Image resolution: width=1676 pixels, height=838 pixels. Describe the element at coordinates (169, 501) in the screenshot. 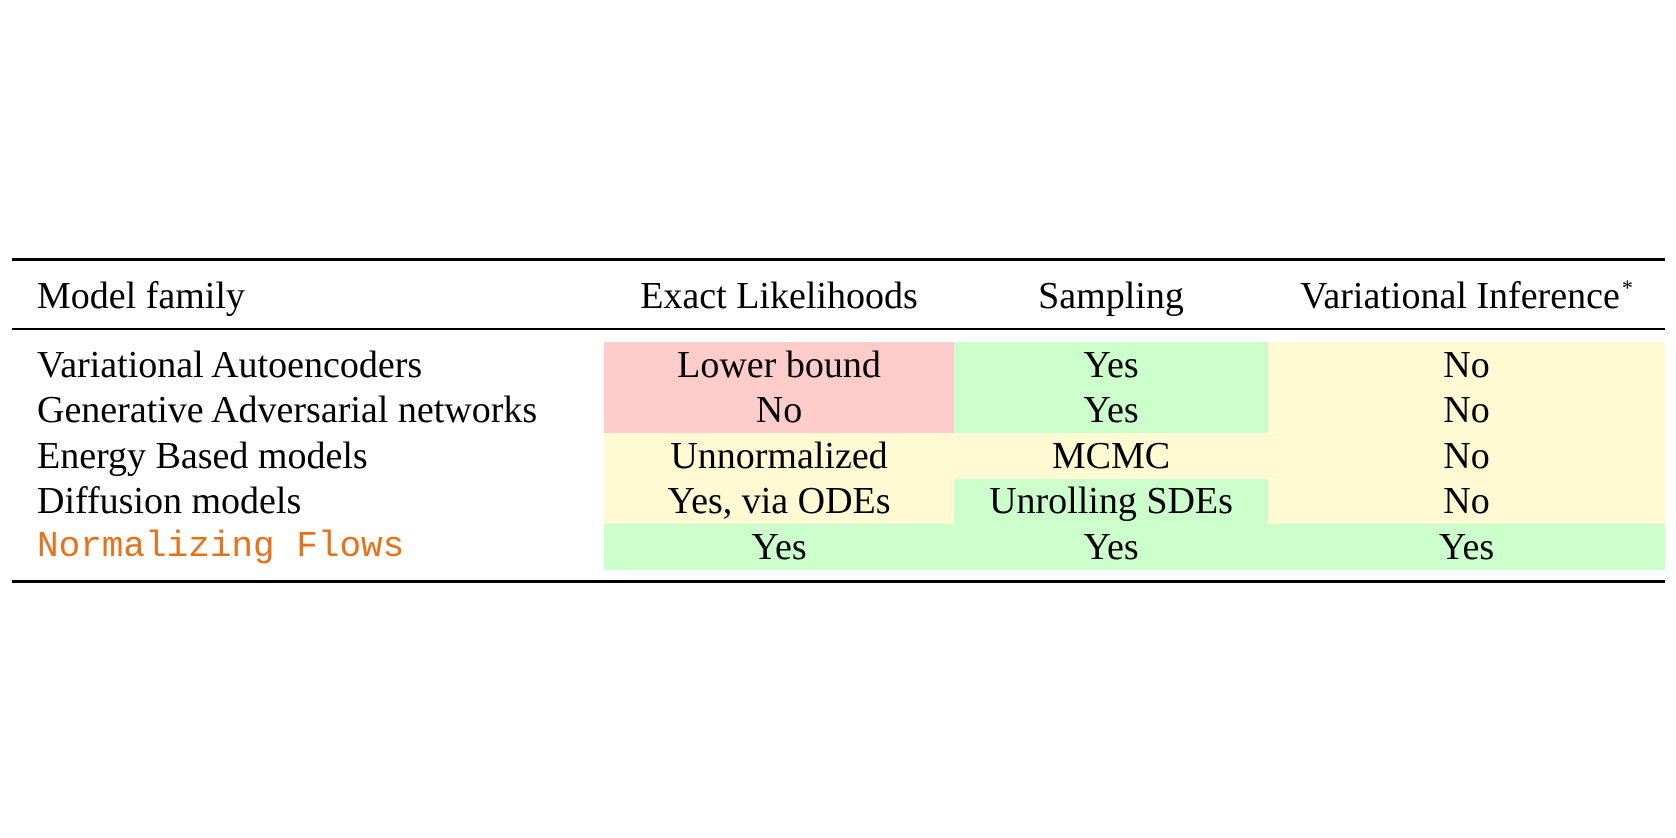

I see `row-family-label: Diffusion models` at that location.